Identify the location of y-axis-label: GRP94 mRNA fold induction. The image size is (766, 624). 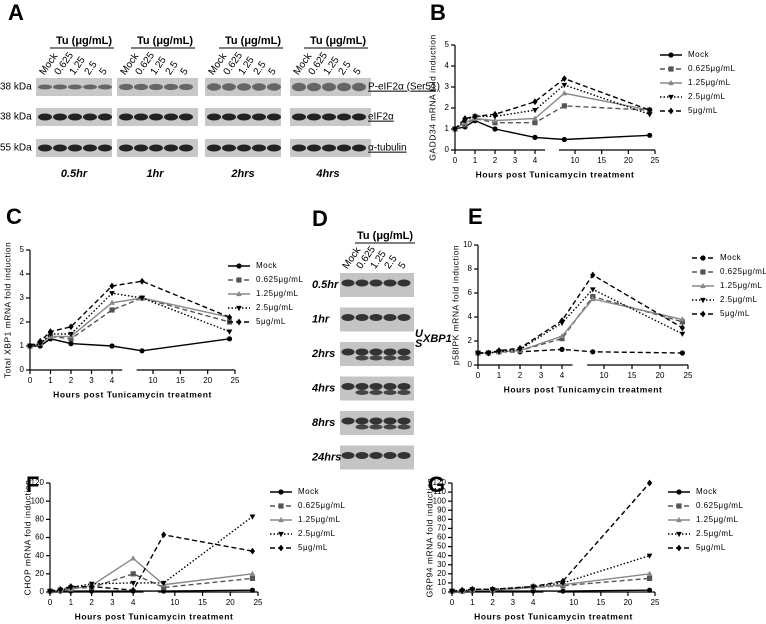
(429, 538).